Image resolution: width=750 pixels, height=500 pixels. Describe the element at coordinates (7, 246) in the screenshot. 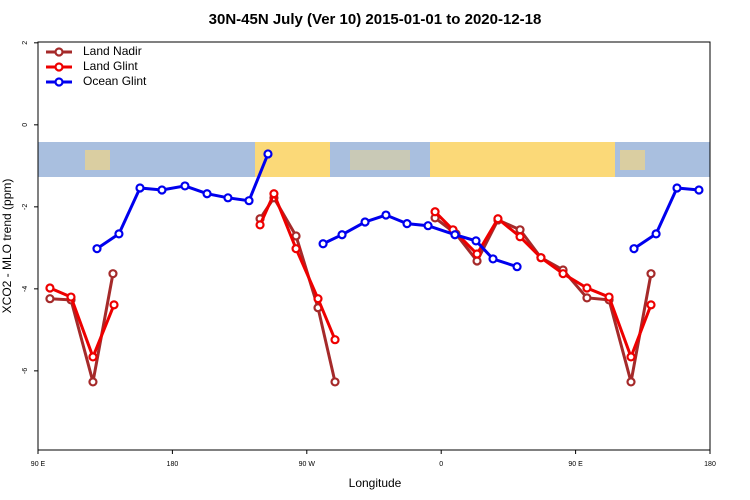

I see `y-axis-label: XCO2 - MLO trend (ppm)` at that location.